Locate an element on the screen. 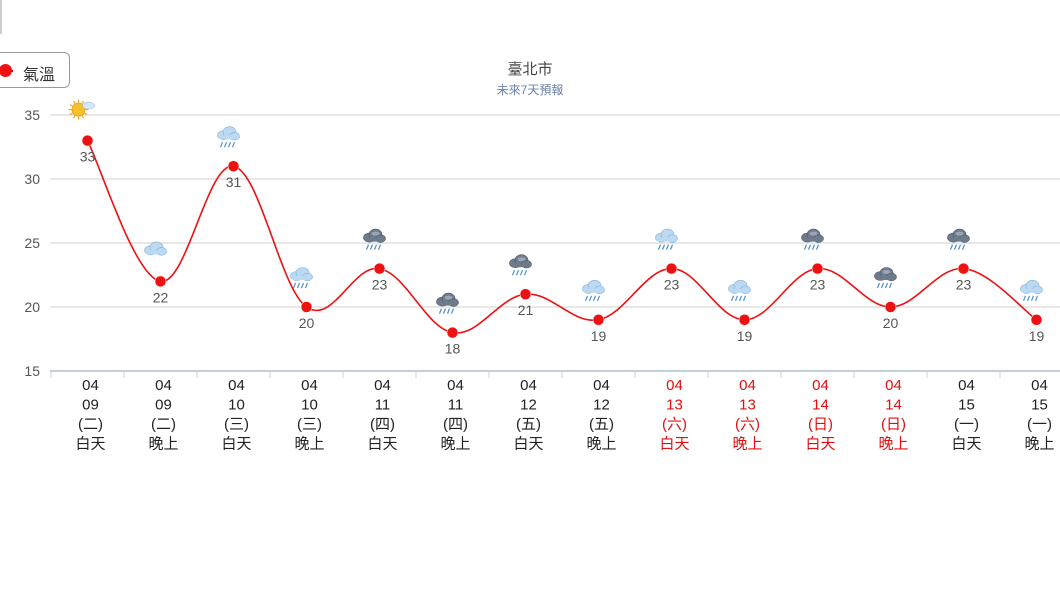 This screenshot has height=596, width=1060. y-tick-label: 35 is located at coordinates (32, 115).